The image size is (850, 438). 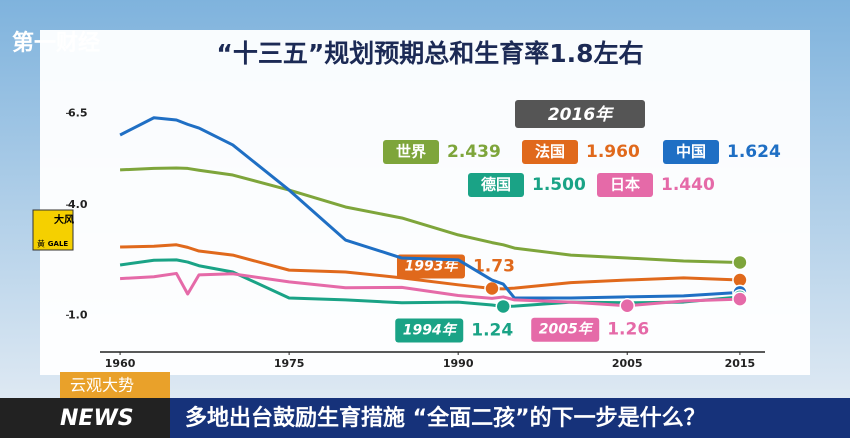 I want to click on y-tick-label: 6.5, so click(x=78, y=112).